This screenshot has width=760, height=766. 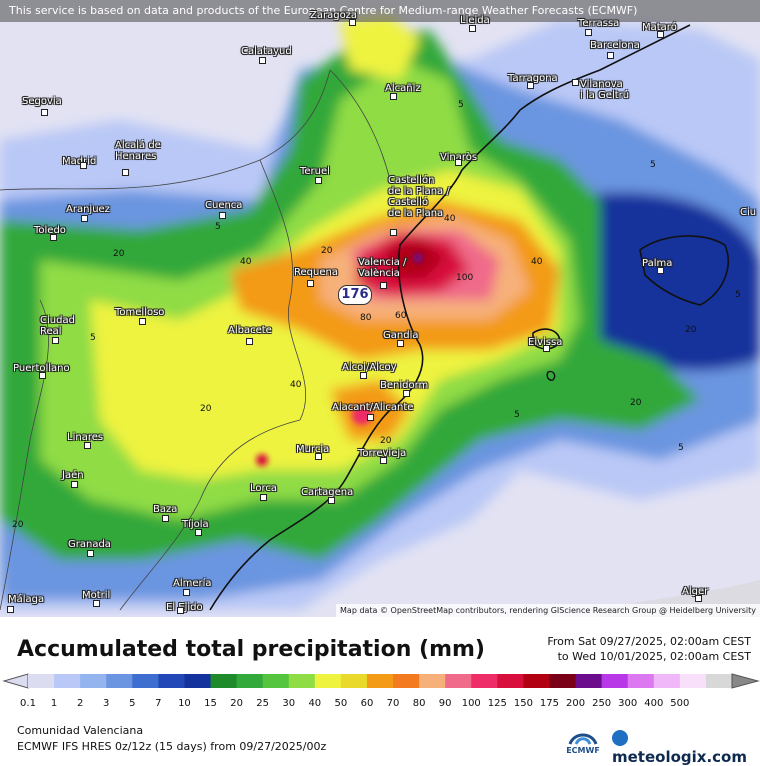 What do you see at coordinates (367, 703) in the screenshot?
I see `legend-tick-label: 60` at bounding box center [367, 703].